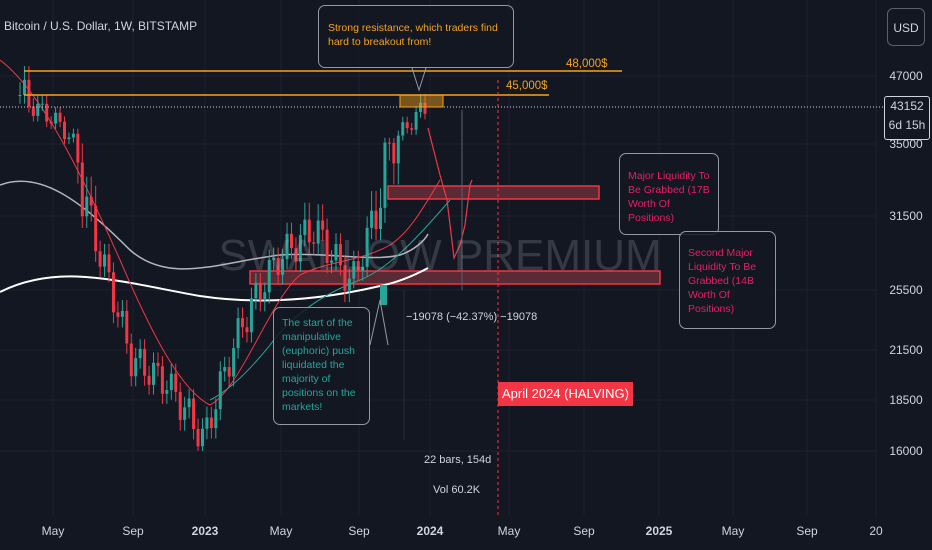 The image size is (932, 550). What do you see at coordinates (442, 89) in the screenshot?
I see `resistance-levels` at bounding box center [442, 89].